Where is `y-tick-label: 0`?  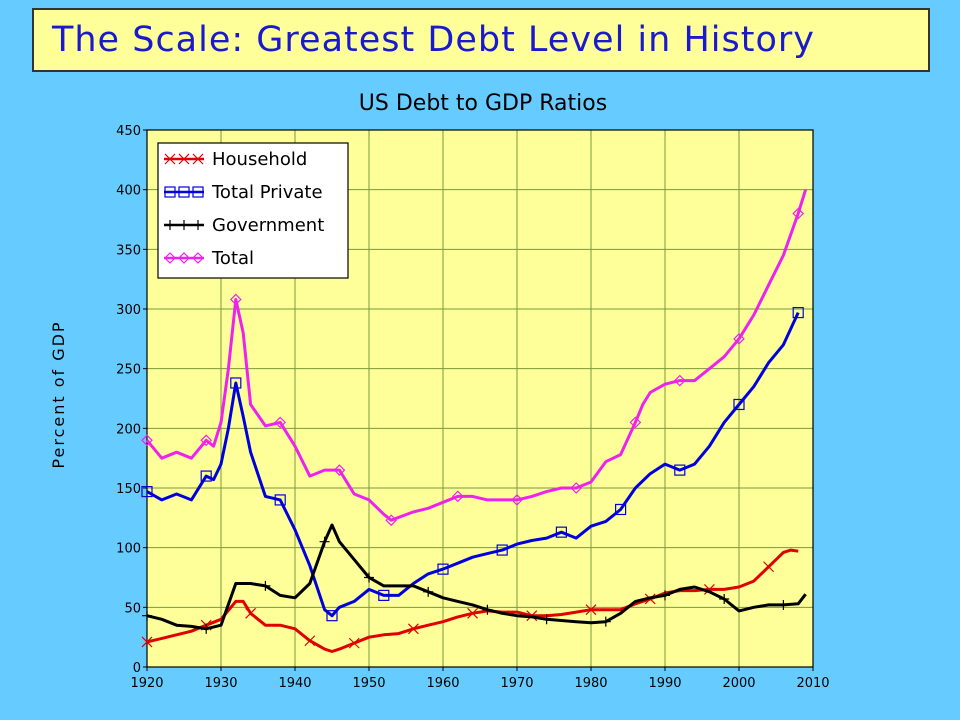
y-tick-label: 0 is located at coordinates (137, 668).